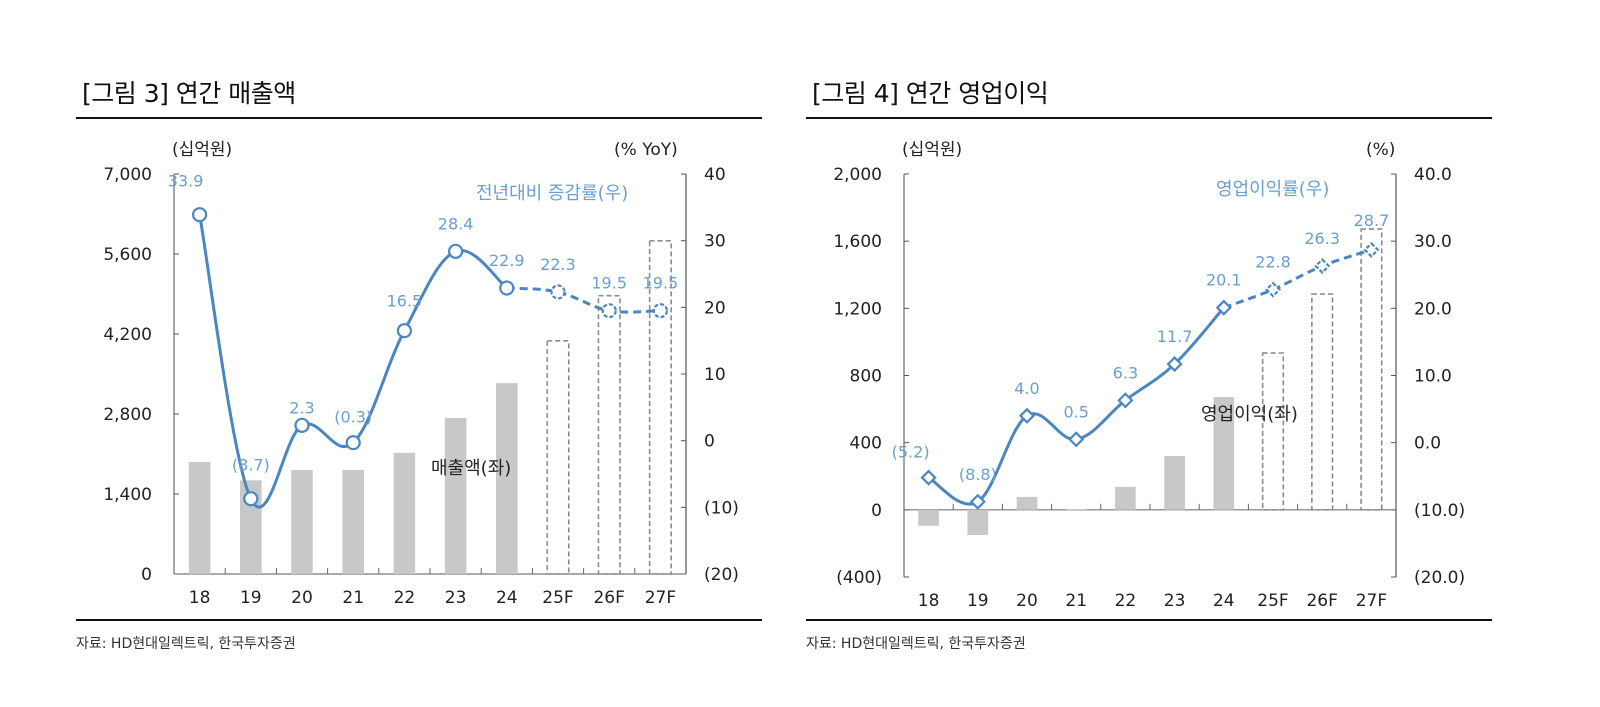  I want to click on bar-series-label: 영업이익(좌), so click(1249, 414).